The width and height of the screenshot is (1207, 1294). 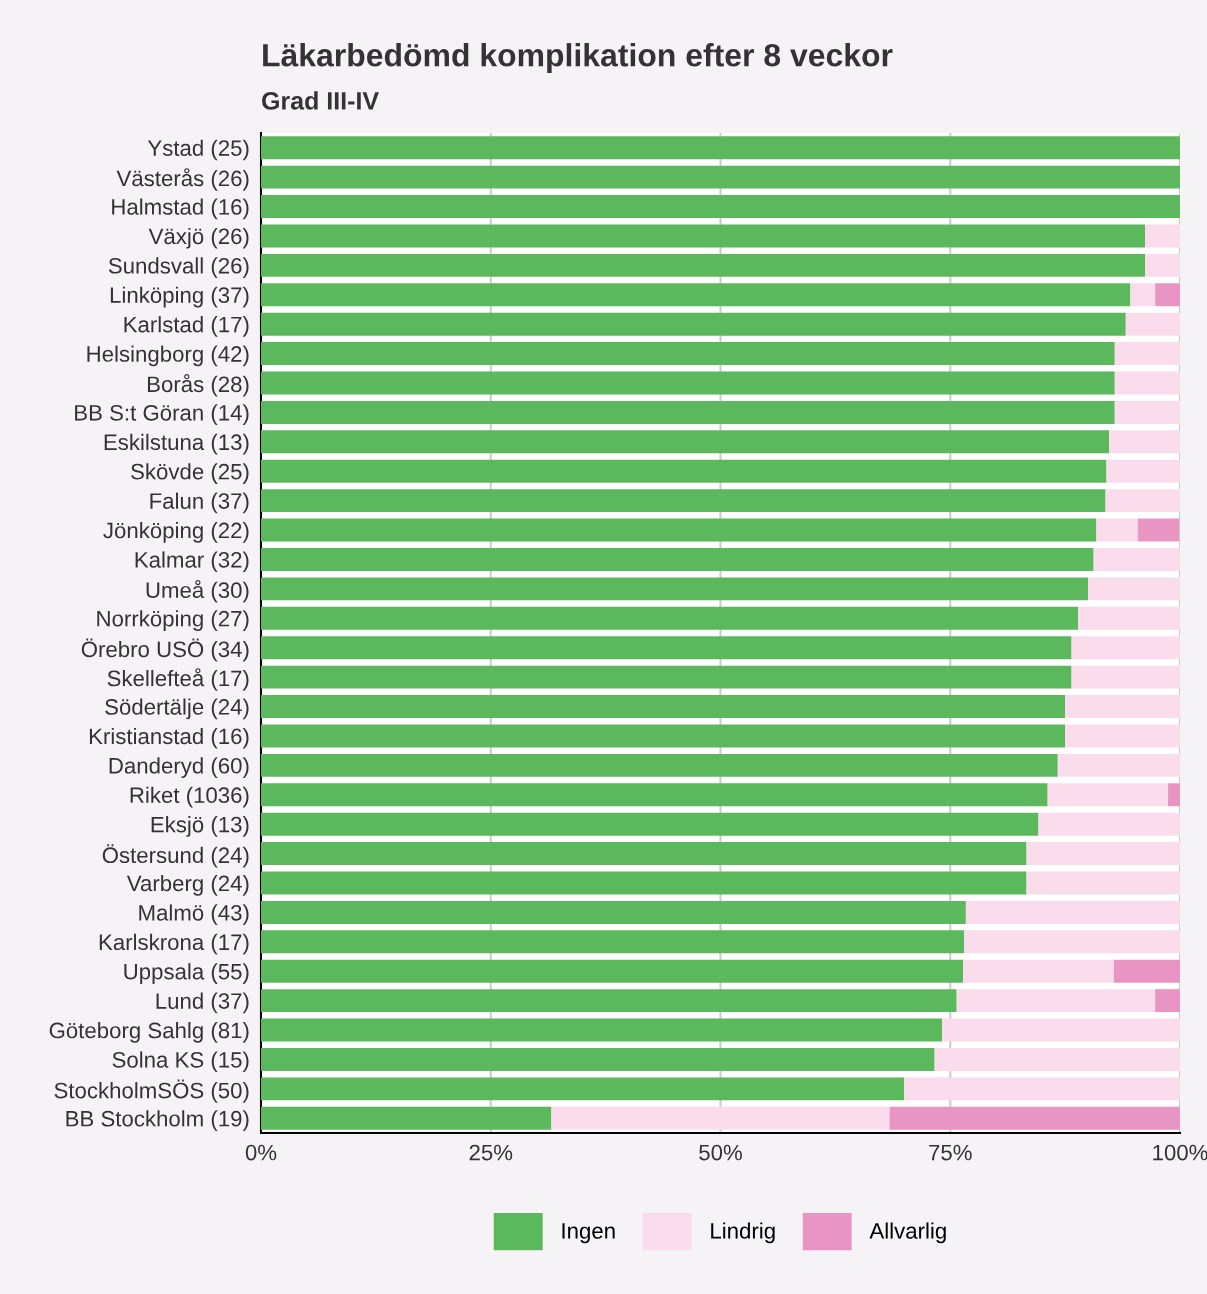 I want to click on y-tick-label: Uppsala (55), so click(x=186, y=973).